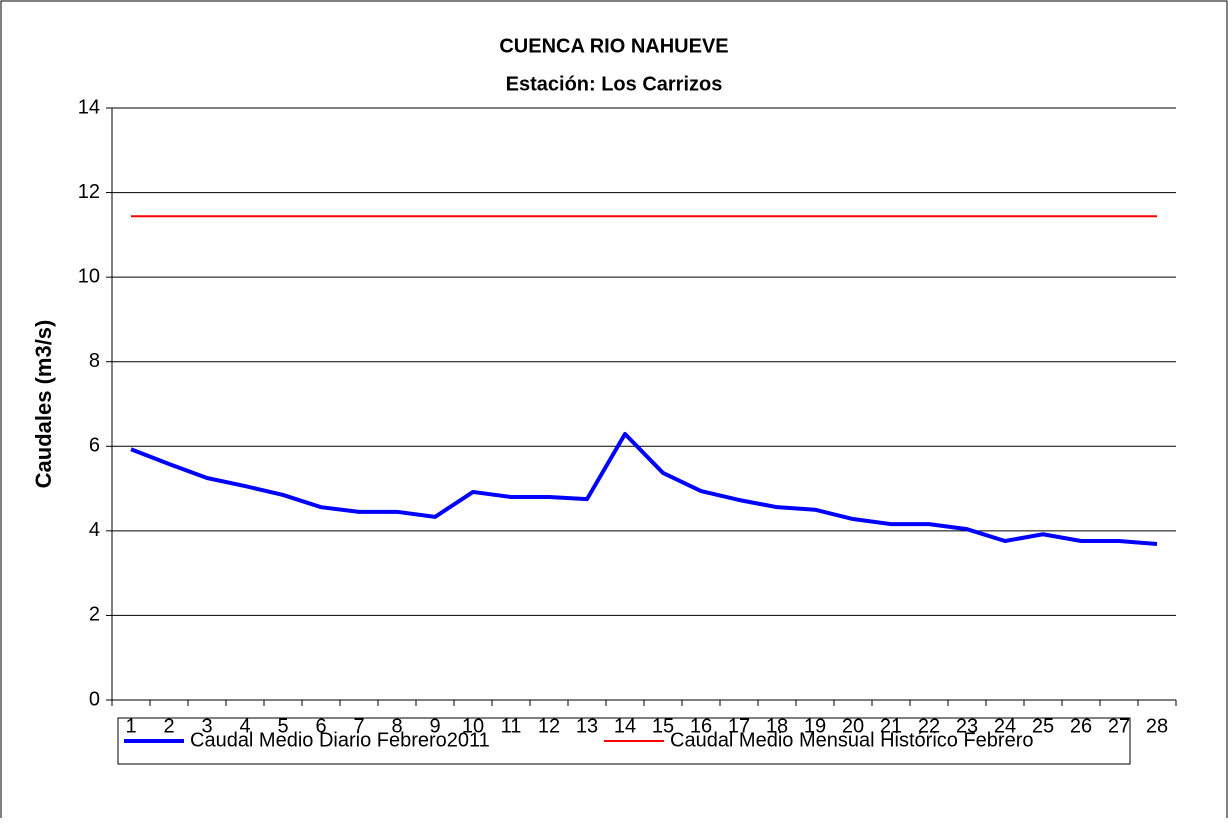 This screenshot has height=823, width=1228. Describe the element at coordinates (1119, 726) in the screenshot. I see `x-tick-label: 27` at that location.